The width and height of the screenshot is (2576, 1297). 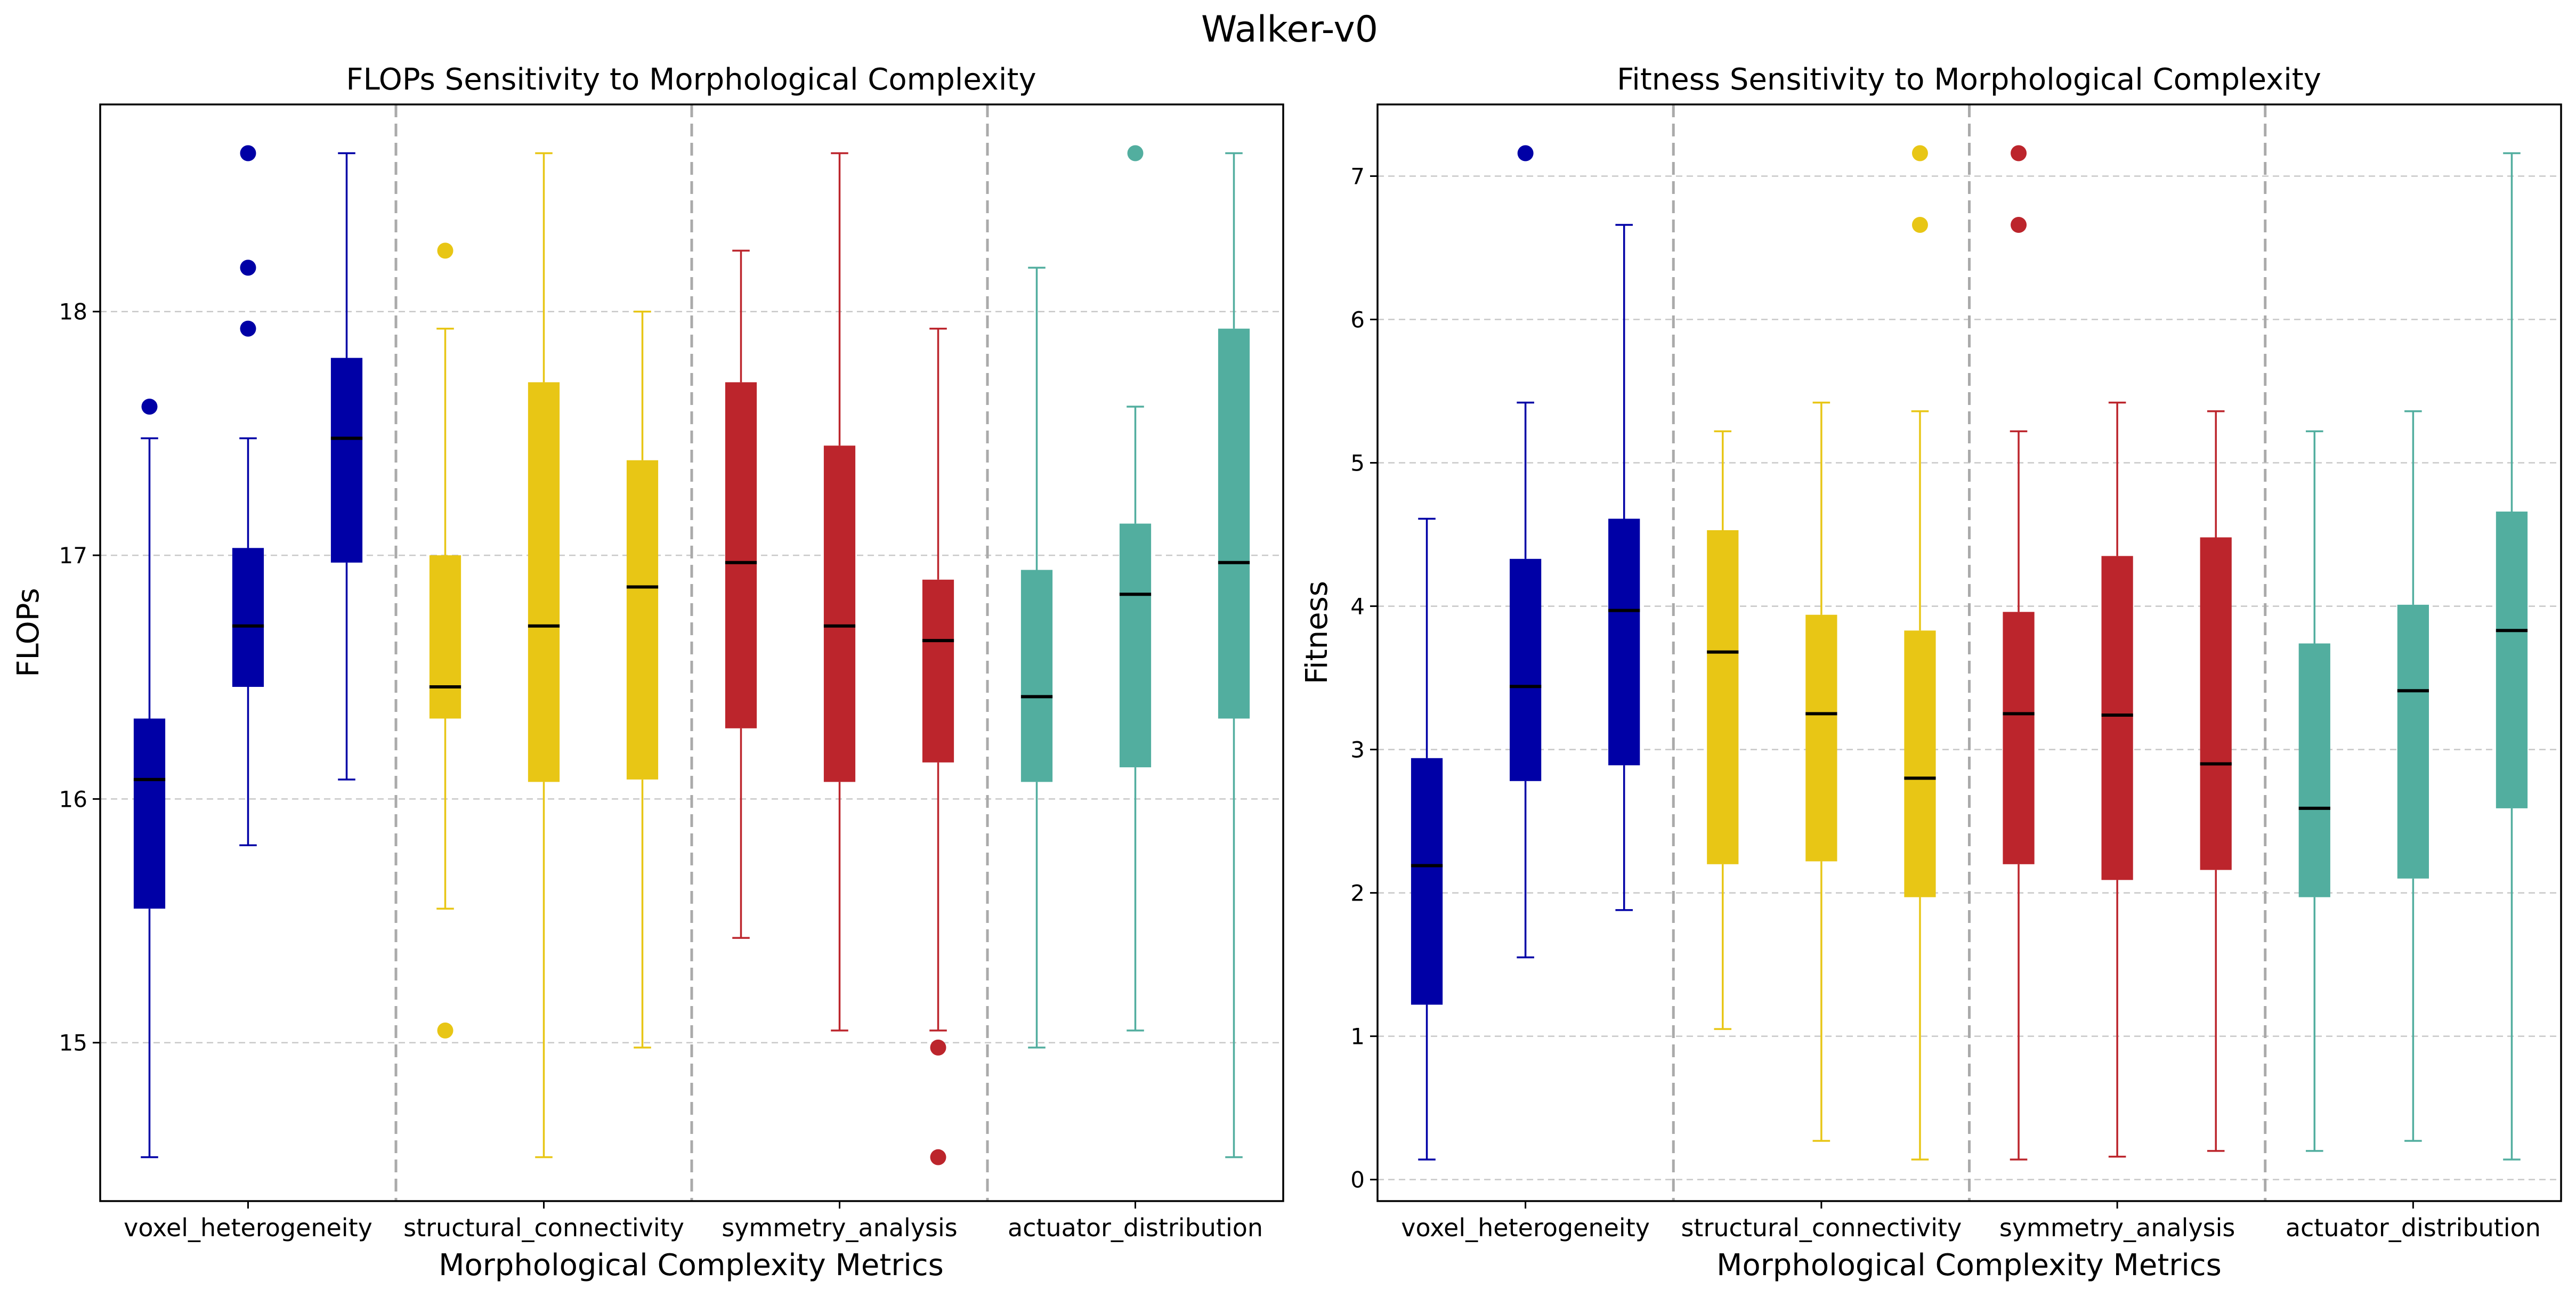 I want to click on figure-title: Walker-v0, so click(x=1290, y=30).